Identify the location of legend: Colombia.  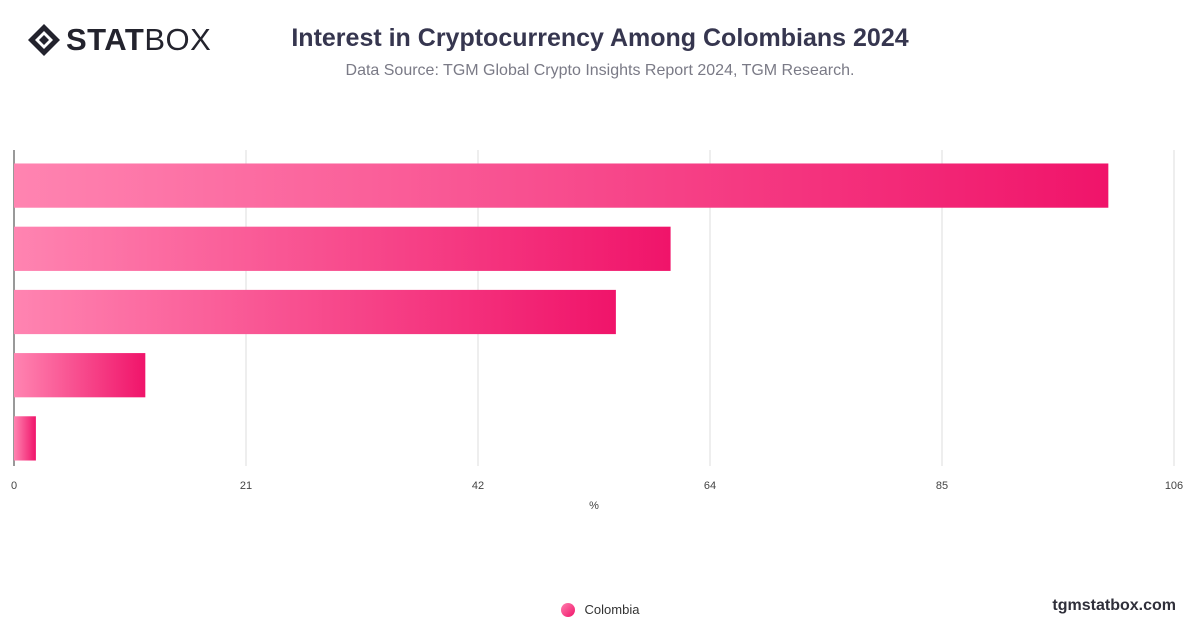
(600, 609).